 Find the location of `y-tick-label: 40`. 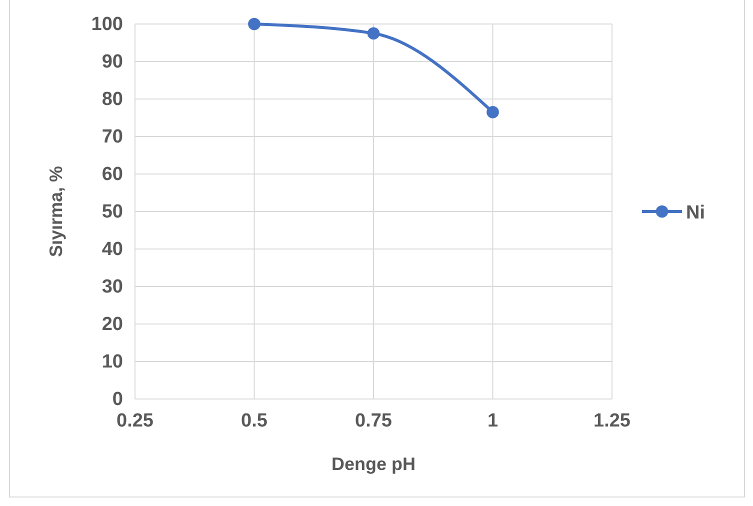

y-tick-label: 40 is located at coordinates (112, 249).